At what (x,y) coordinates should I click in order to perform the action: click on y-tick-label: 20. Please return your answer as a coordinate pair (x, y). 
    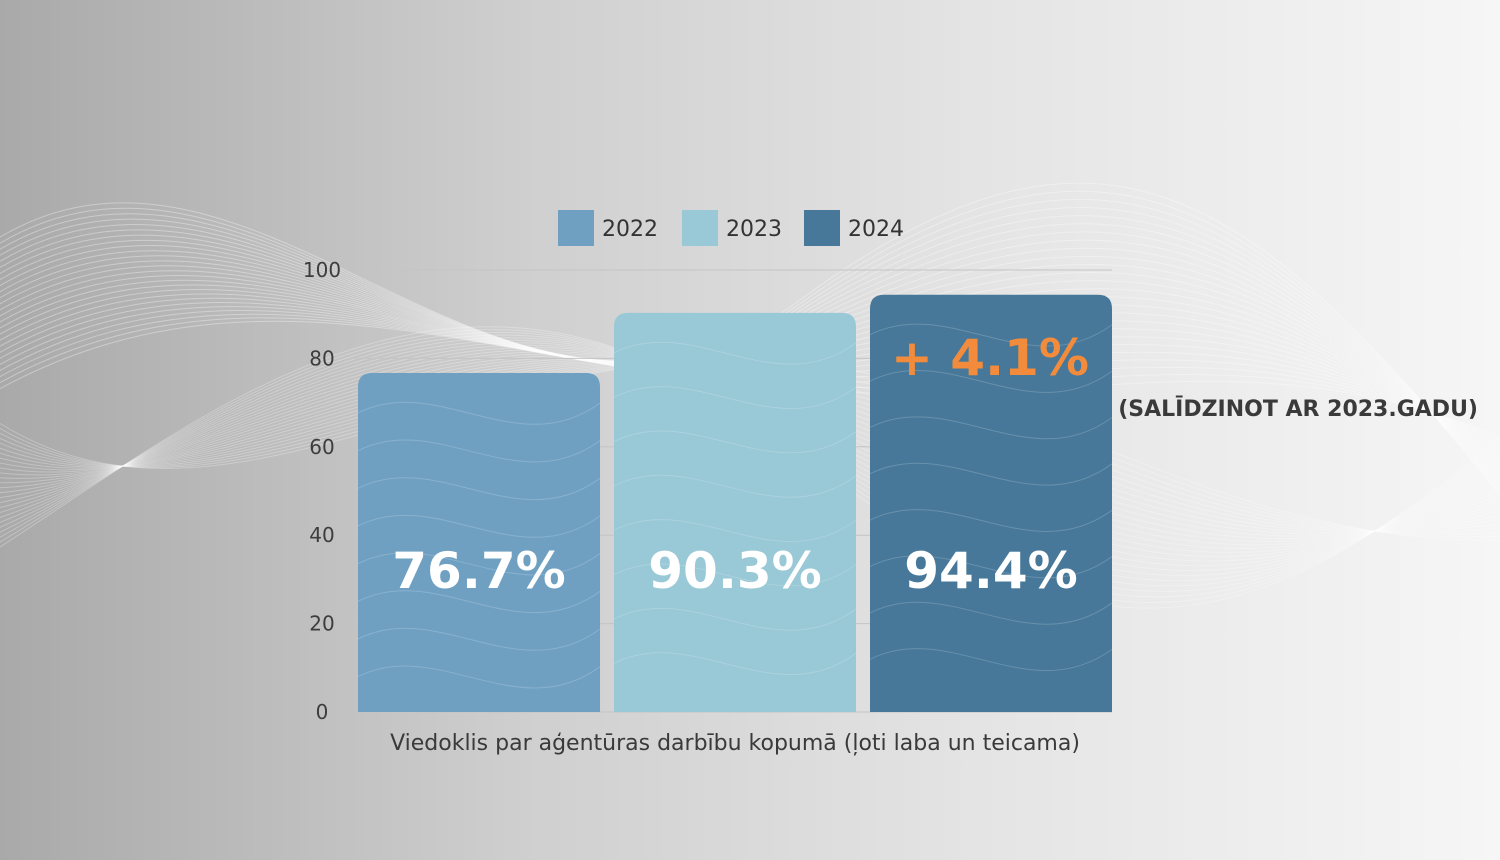
    Looking at the image, I should click on (321, 624).